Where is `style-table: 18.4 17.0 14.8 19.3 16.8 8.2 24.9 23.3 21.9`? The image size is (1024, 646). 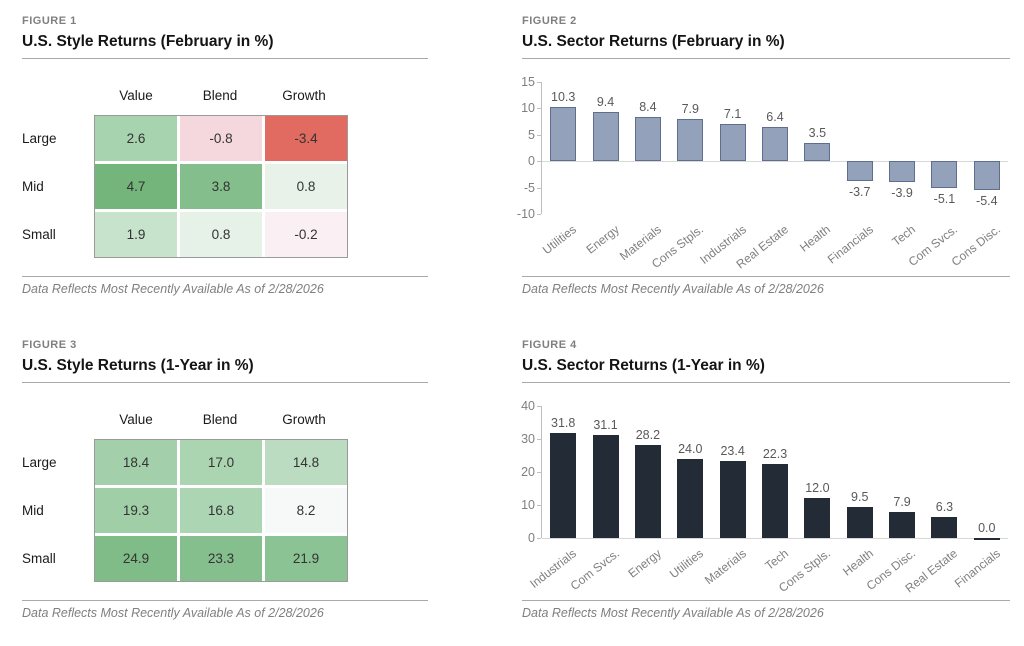
style-table: 18.4 17.0 14.8 19.3 16.8 8.2 24.9 23.3 21.9 is located at coordinates (221, 510).